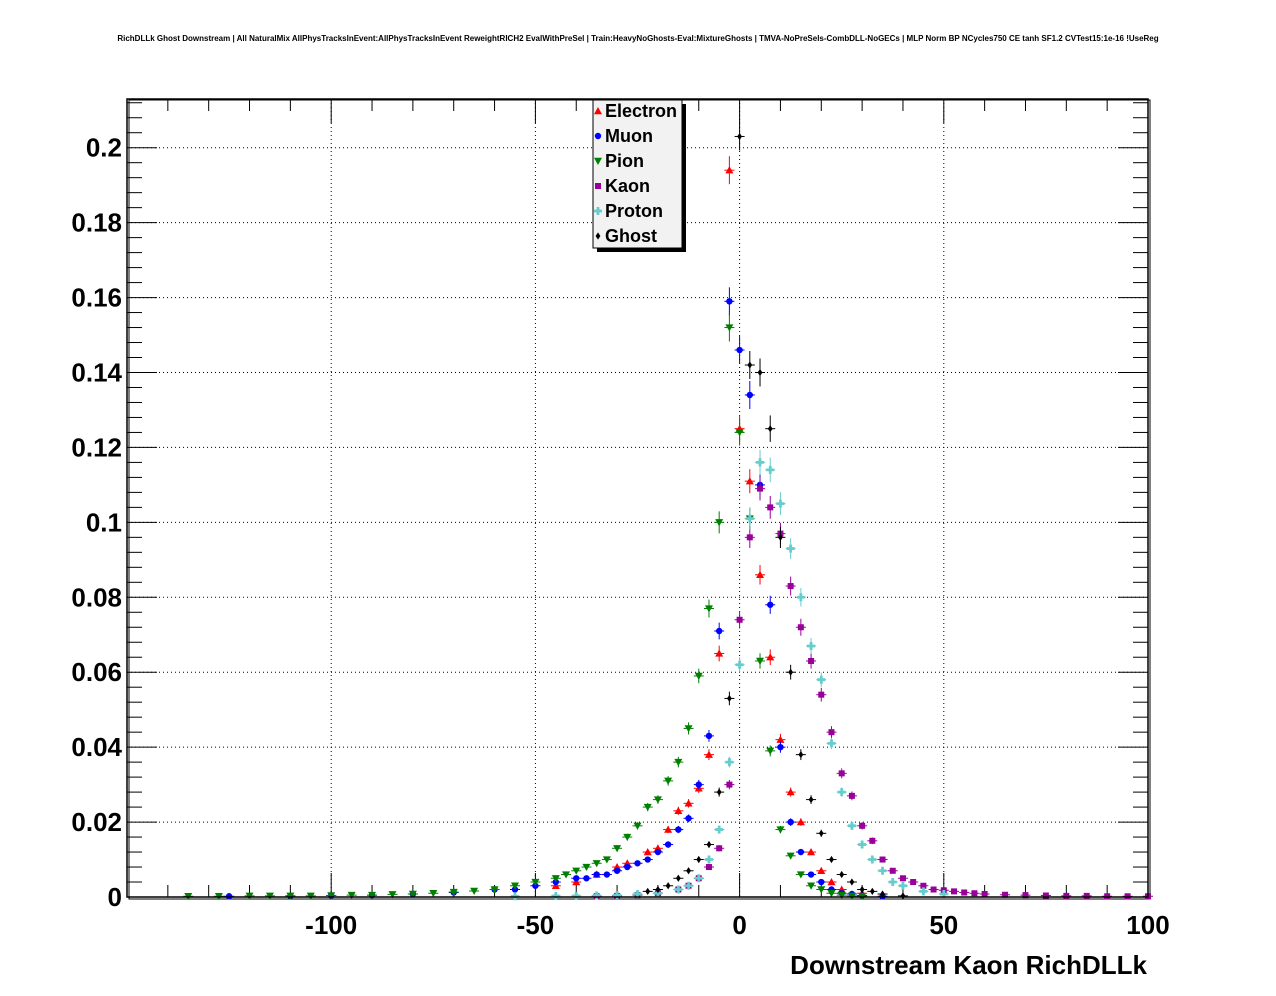 The width and height of the screenshot is (1276, 996). Describe the element at coordinates (598, 111) in the screenshot. I see `legend-marker-electron` at that location.